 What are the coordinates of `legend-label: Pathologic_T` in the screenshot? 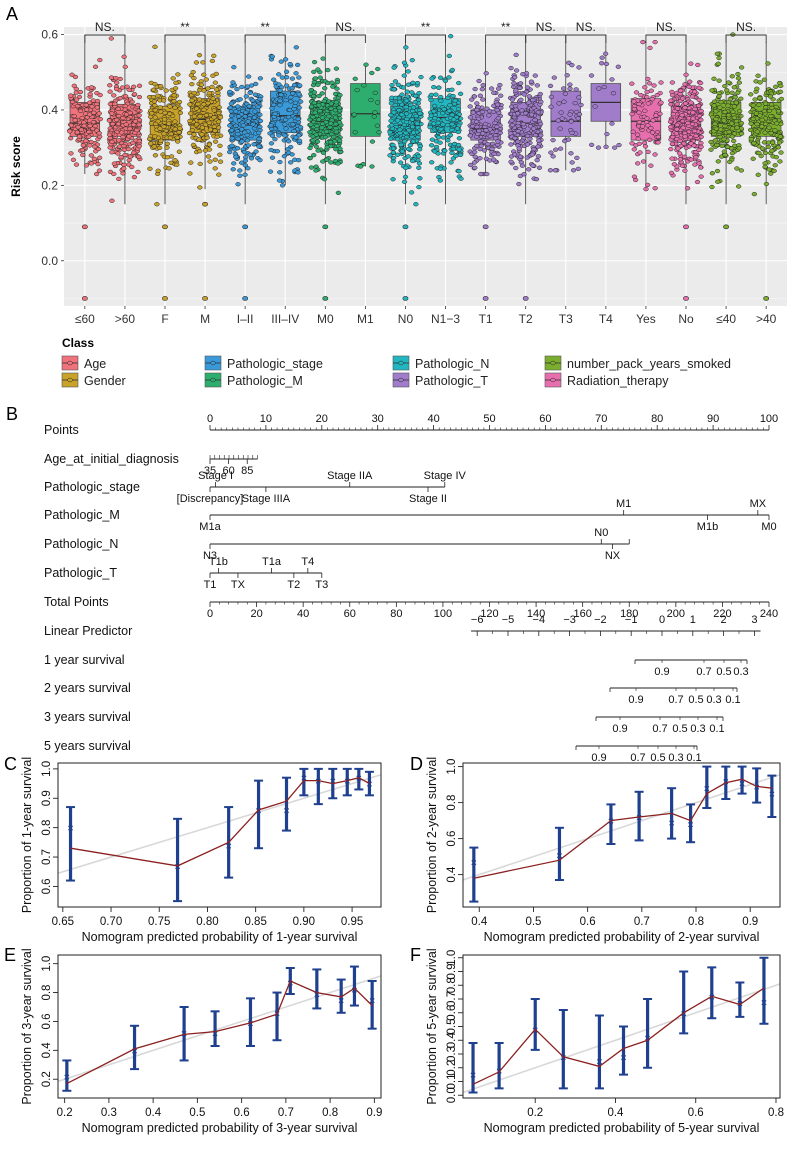 It's located at (451, 381).